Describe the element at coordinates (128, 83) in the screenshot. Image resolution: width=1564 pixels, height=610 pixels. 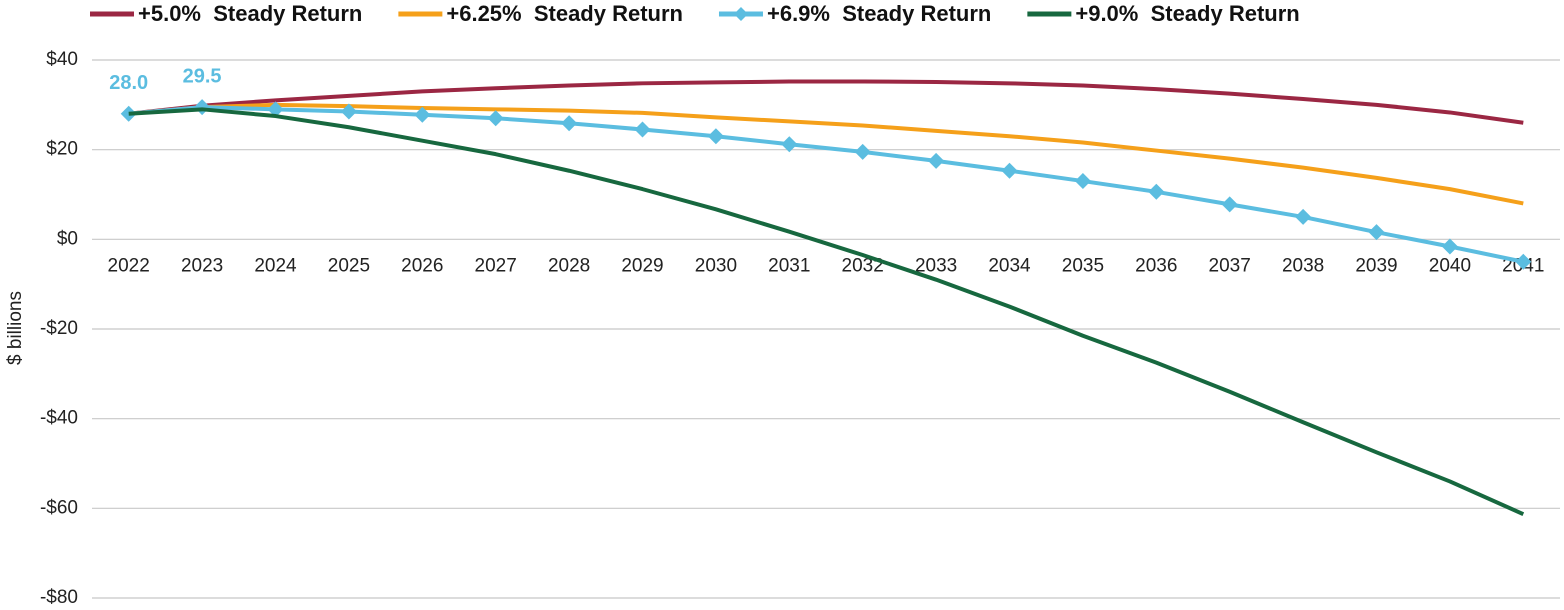
I see `data-label: 28.0` at that location.